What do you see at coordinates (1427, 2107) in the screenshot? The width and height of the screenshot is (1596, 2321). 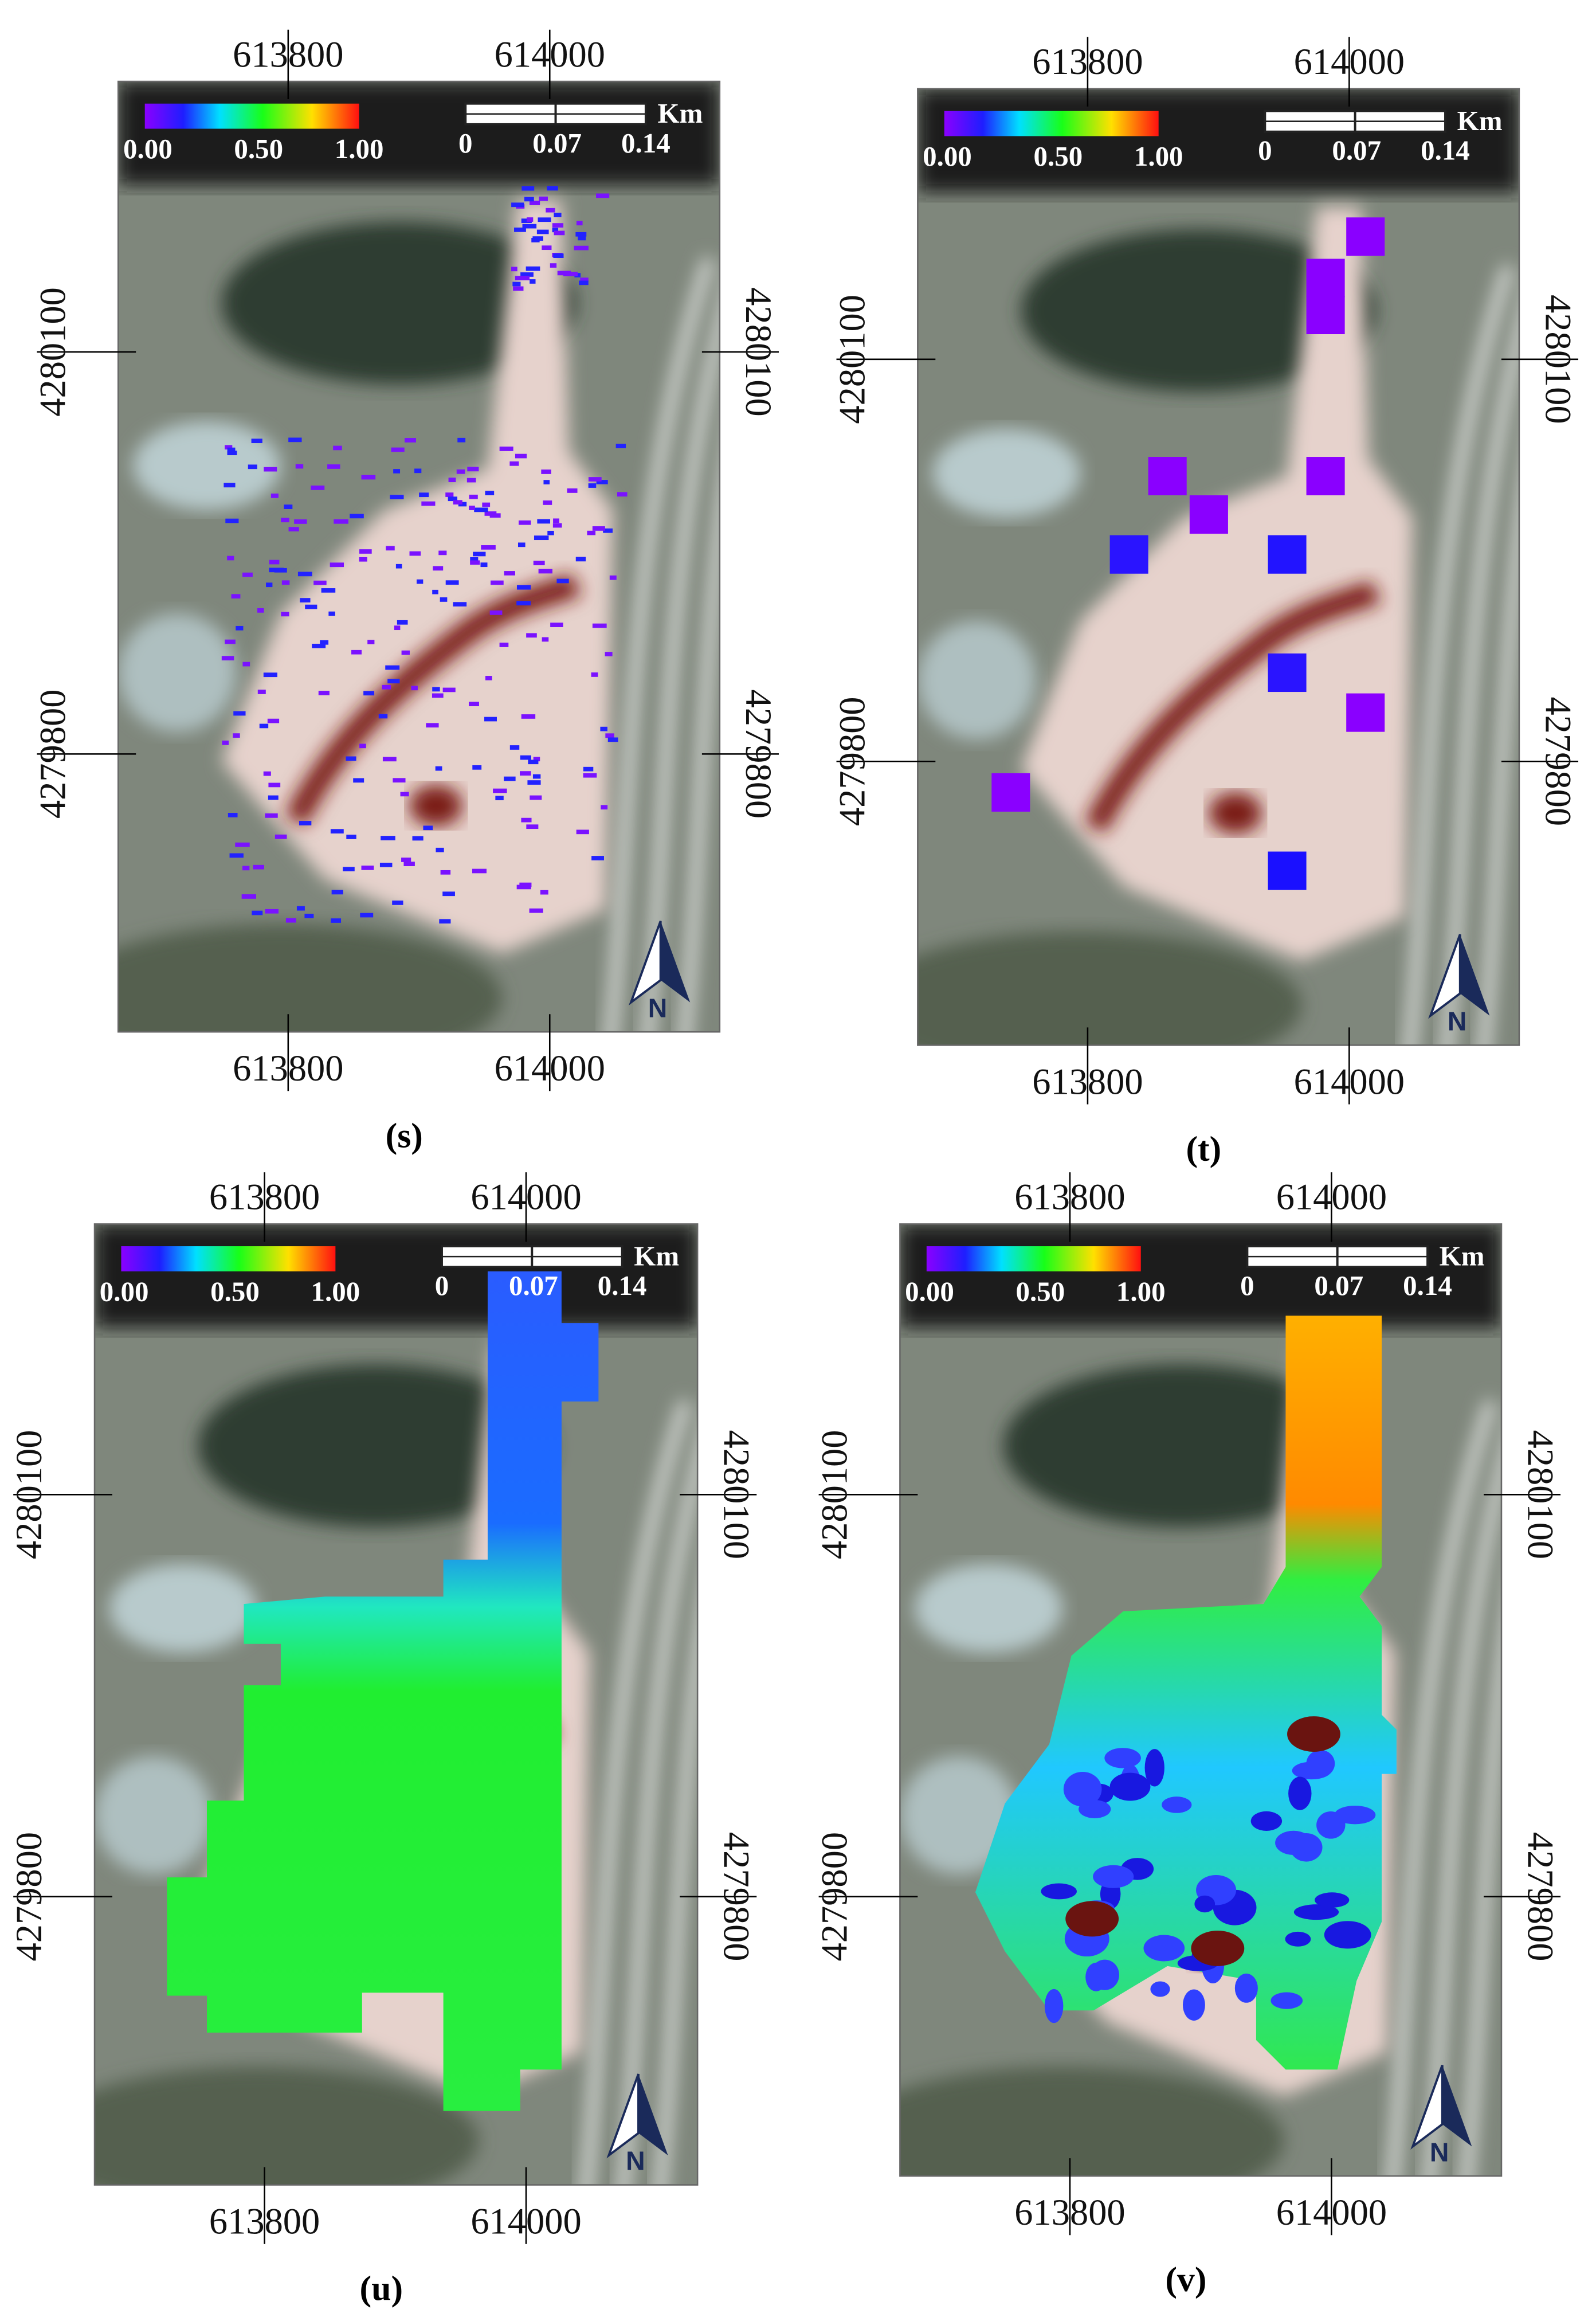 I see `north-arrow` at bounding box center [1427, 2107].